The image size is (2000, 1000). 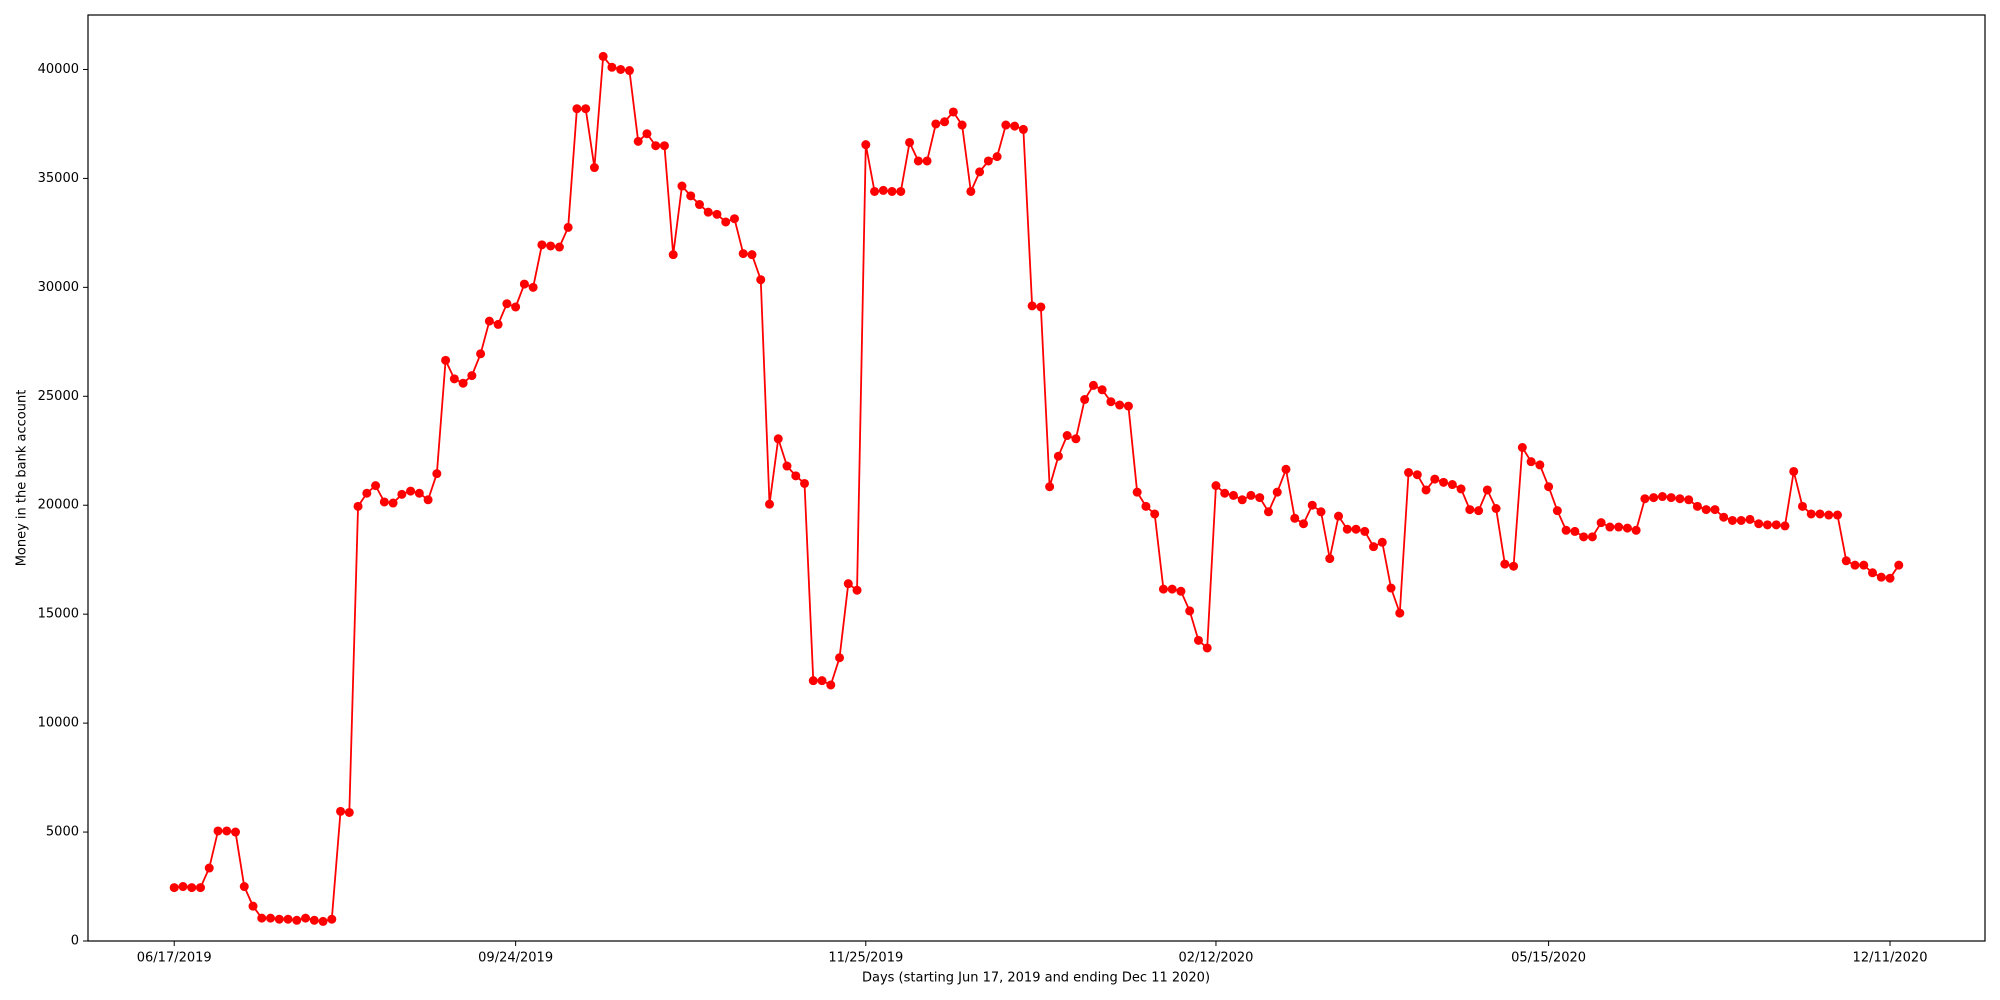 I want to click on x-tick-label: 11/25/2019, so click(x=865, y=958).